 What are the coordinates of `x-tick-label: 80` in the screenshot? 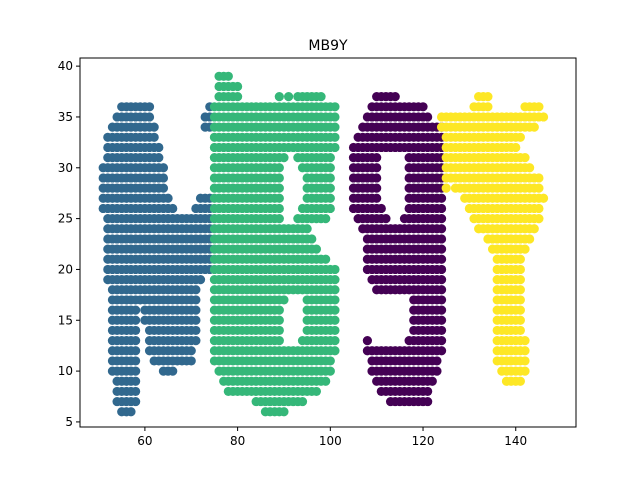 It's located at (237, 441).